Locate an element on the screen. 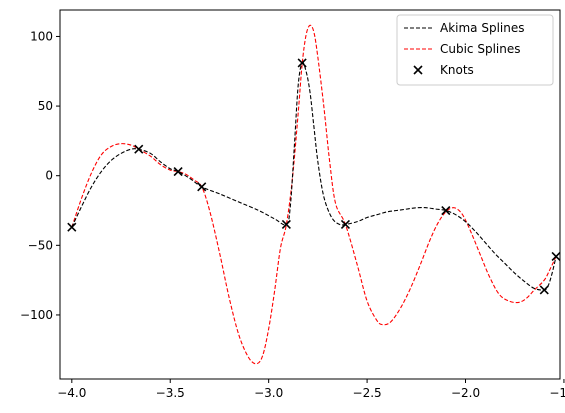 The image size is (565, 413). x-tick-label: −1.5 is located at coordinates (557, 393).